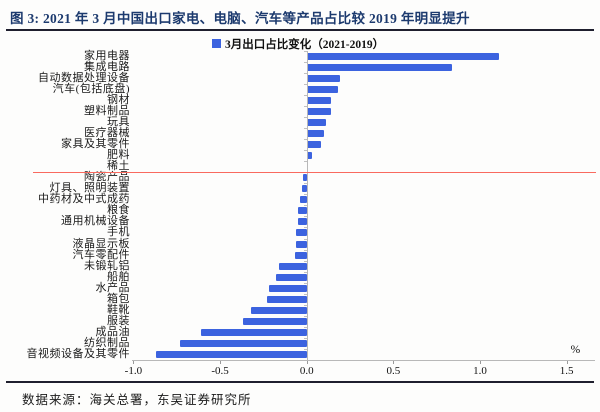 This screenshot has height=412, width=600. Describe the element at coordinates (298, 44) in the screenshot. I see `chart-legend: 3月出口占比变化（2021-2019）` at that location.